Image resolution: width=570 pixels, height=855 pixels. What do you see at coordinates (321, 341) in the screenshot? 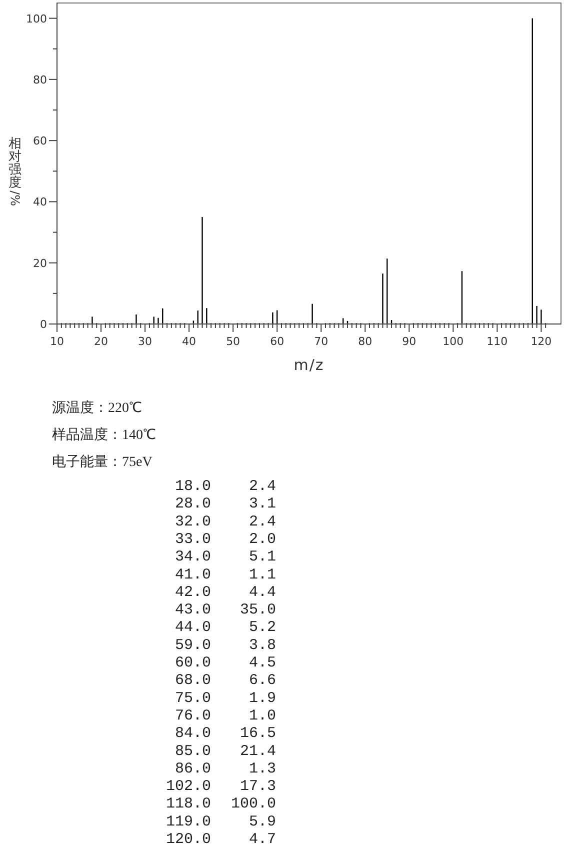
I see `x-tick-label: 70` at bounding box center [321, 341].